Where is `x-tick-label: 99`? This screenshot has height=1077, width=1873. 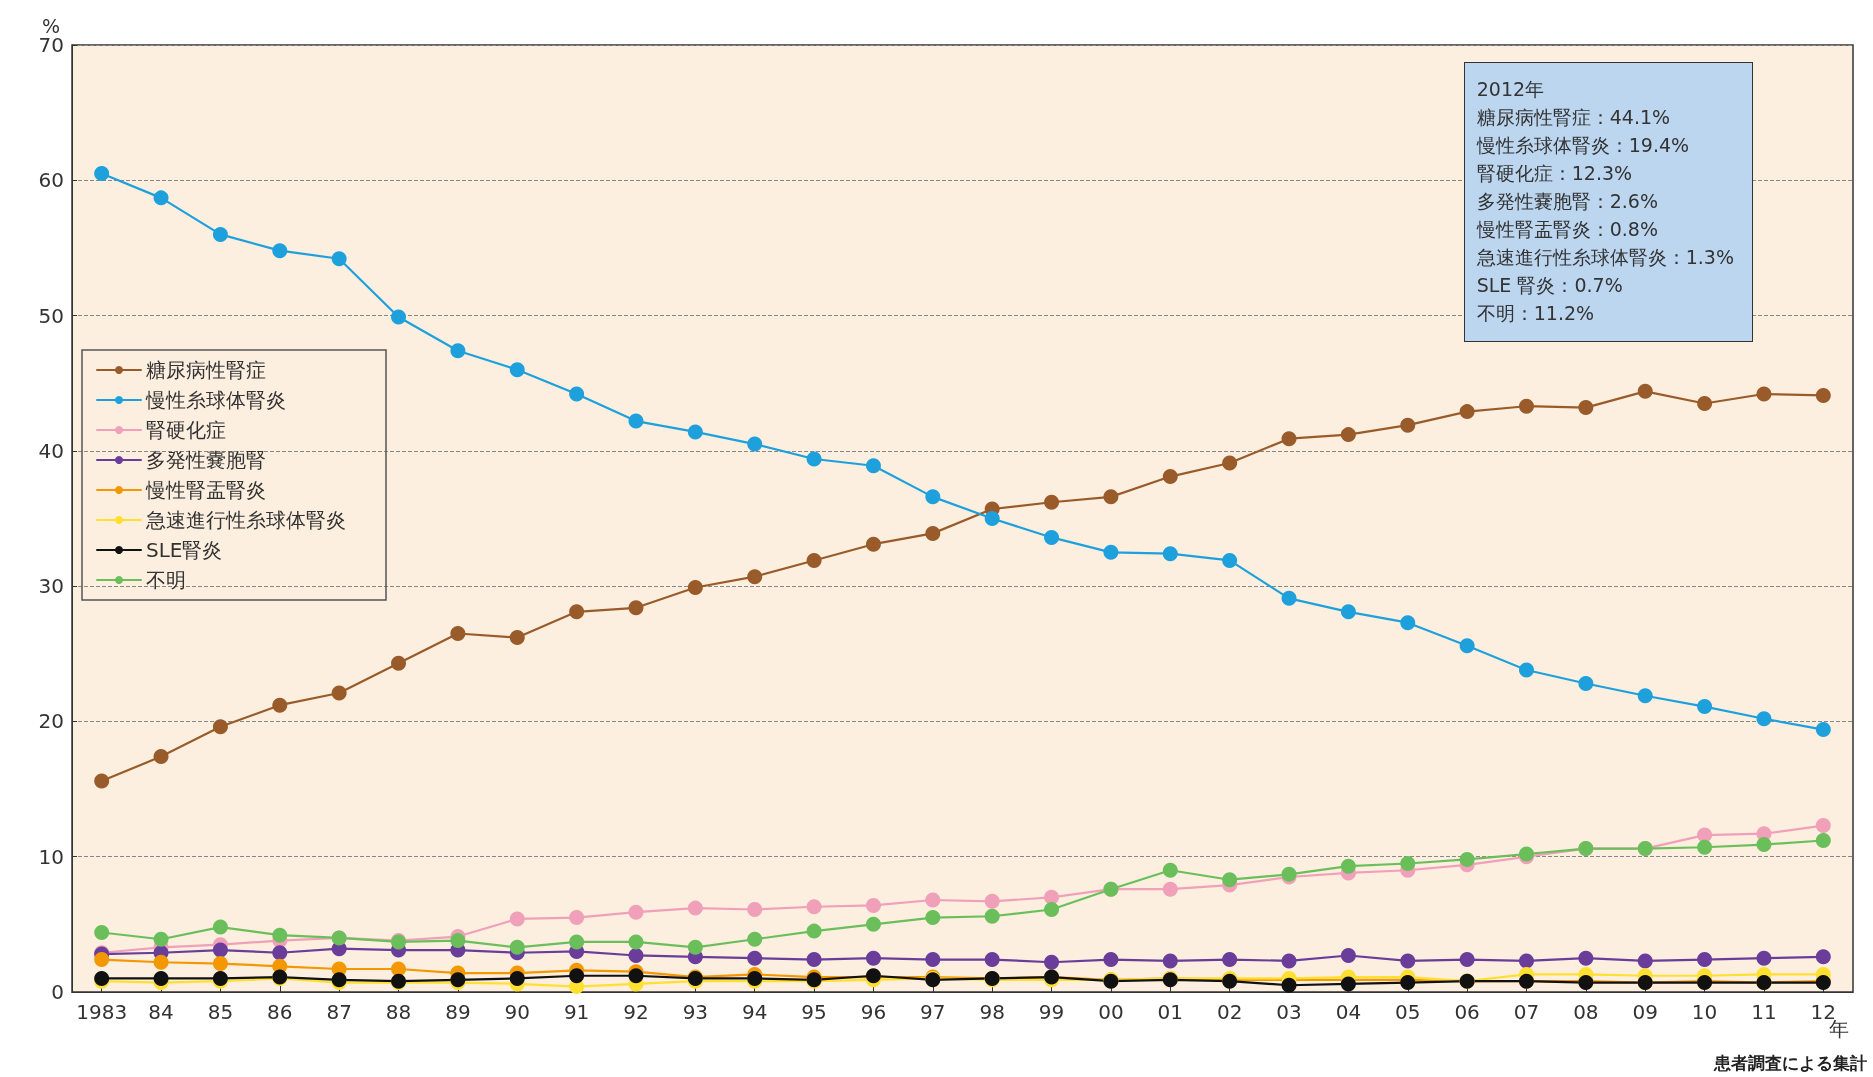 x-tick-label: 99 is located at coordinates (1051, 1012).